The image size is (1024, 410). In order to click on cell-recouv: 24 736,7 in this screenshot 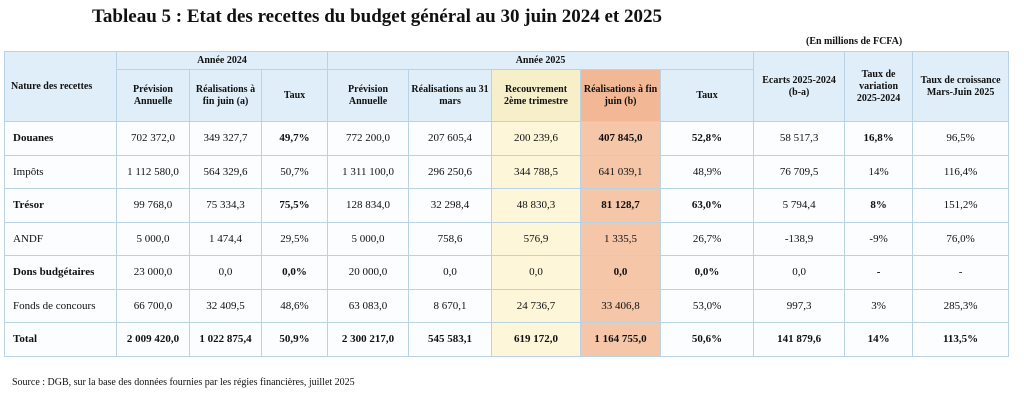, I will do `click(536, 305)`.